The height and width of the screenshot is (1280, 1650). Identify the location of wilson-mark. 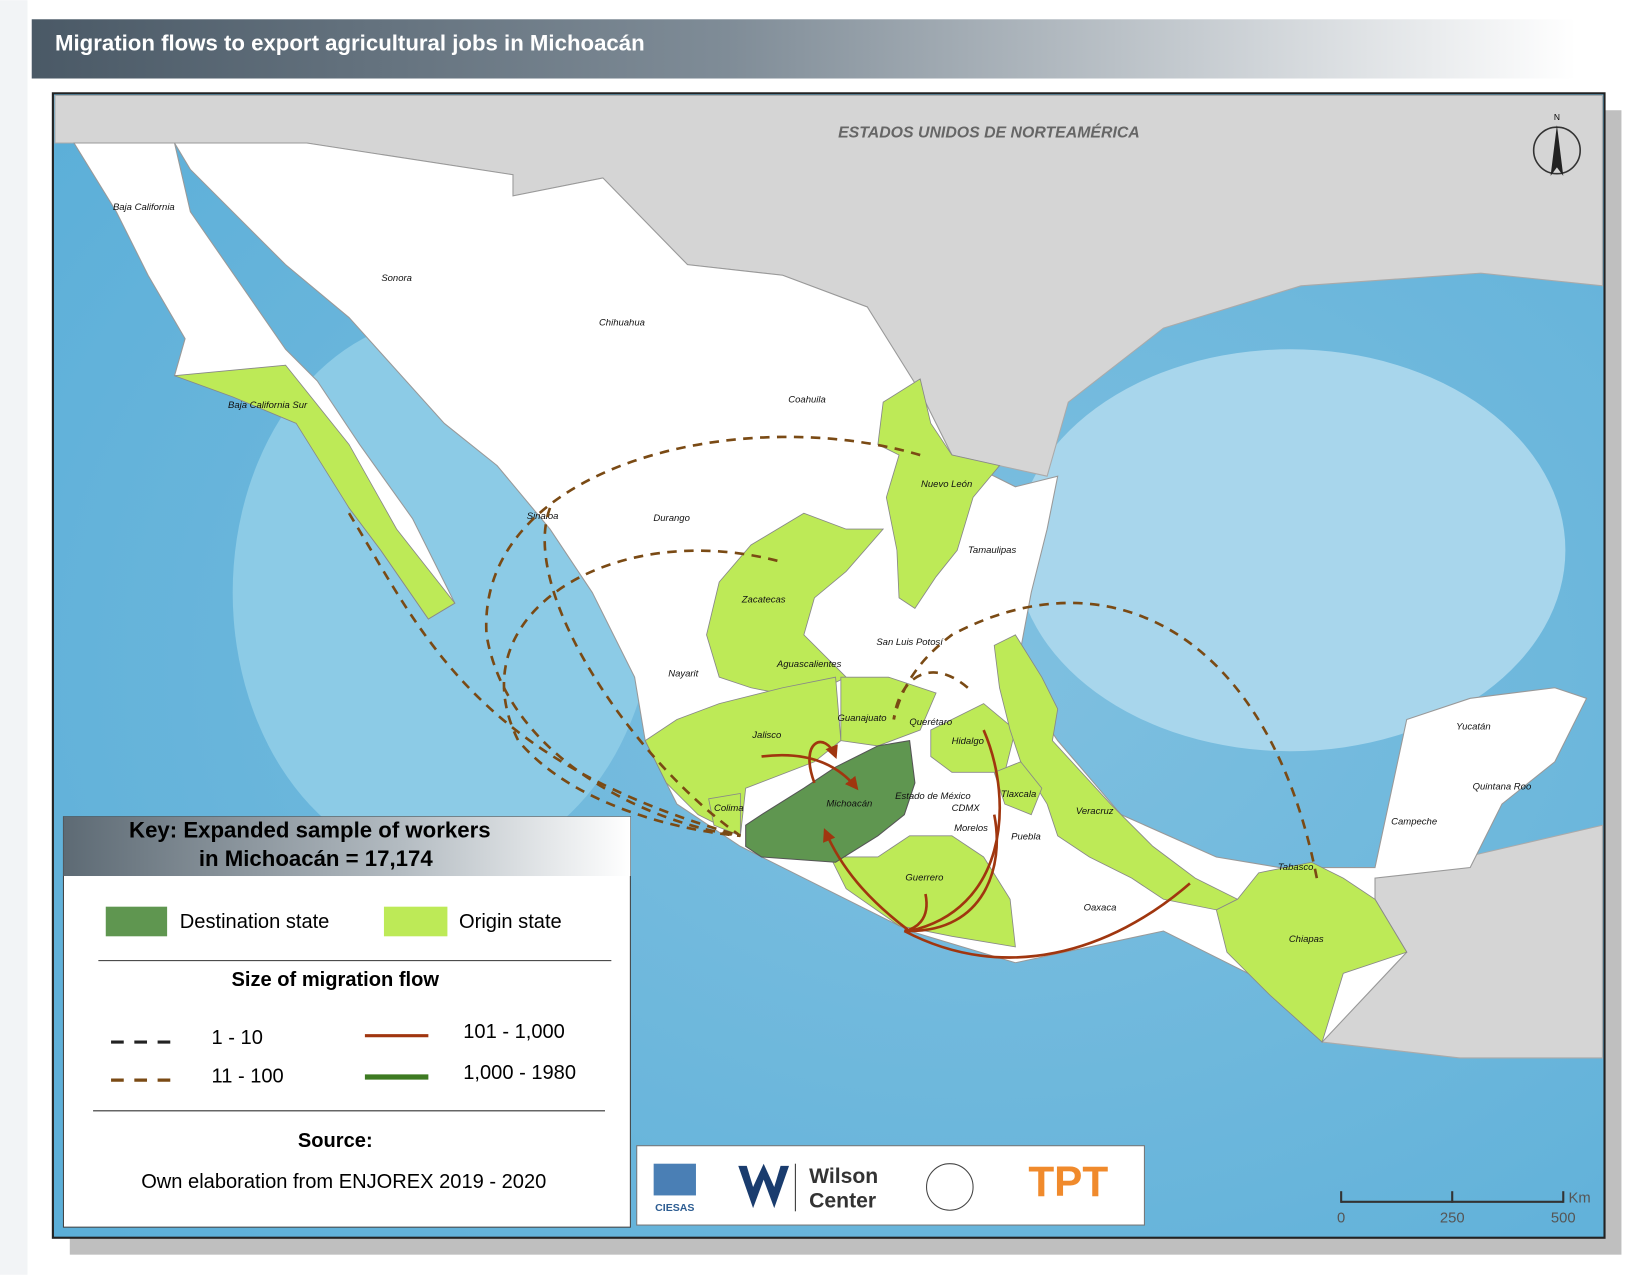
(764, 1186).